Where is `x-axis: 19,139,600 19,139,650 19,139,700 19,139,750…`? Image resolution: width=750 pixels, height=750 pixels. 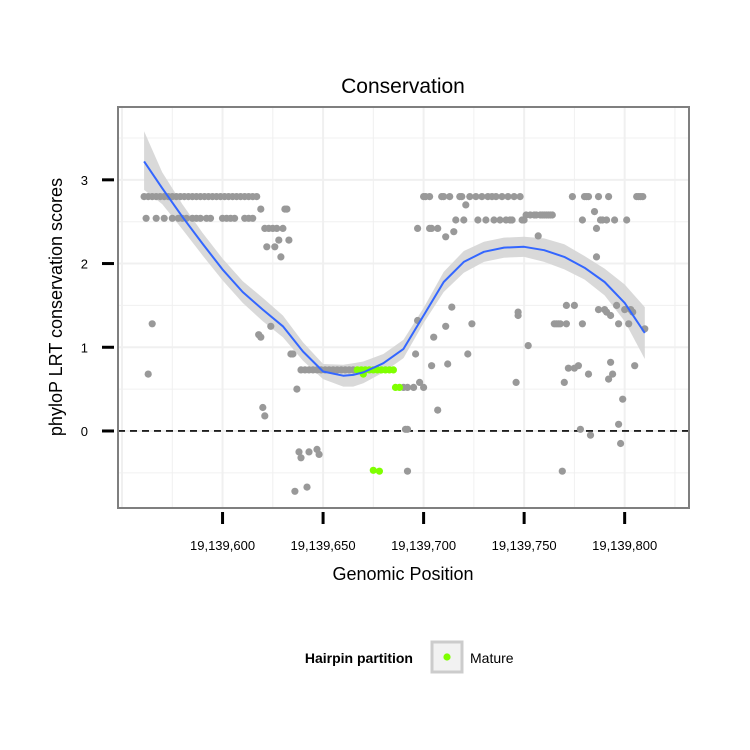 x-axis: 19,139,600 19,139,650 19,139,700 19,139,750… is located at coordinates (423, 532).